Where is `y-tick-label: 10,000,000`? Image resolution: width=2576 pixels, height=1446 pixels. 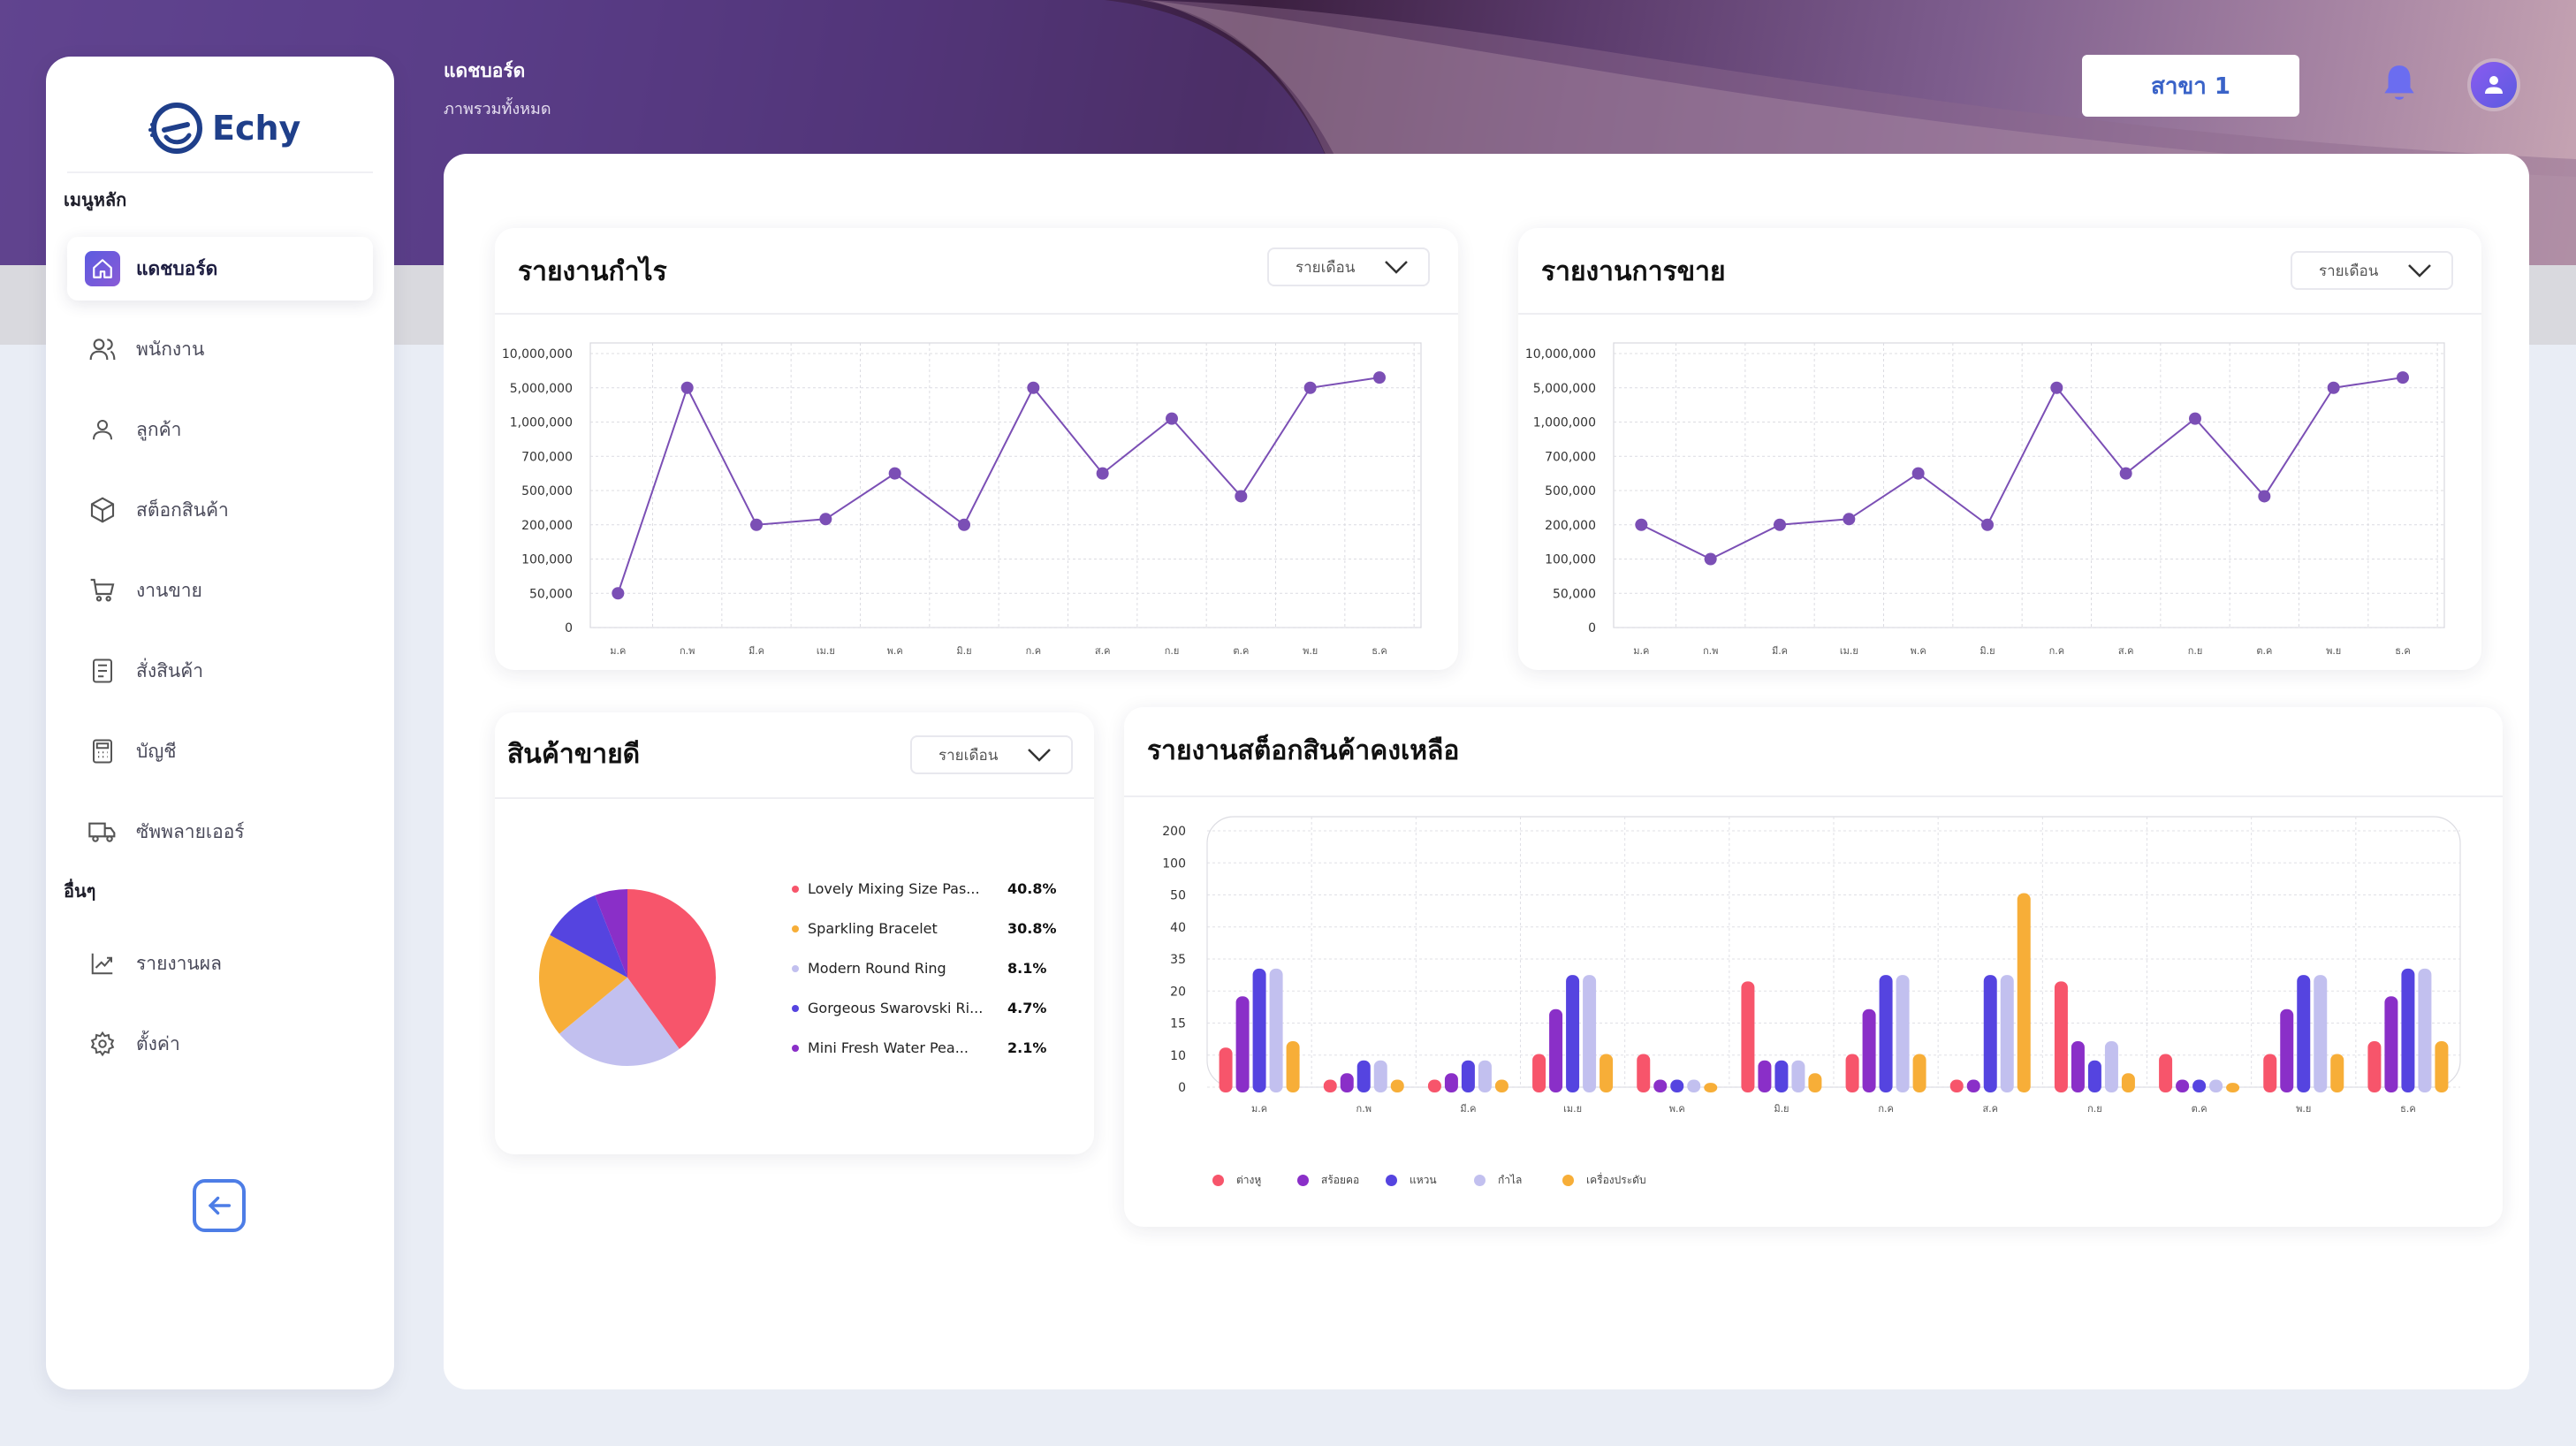 y-tick-label: 10,000,000 is located at coordinates (1560, 354).